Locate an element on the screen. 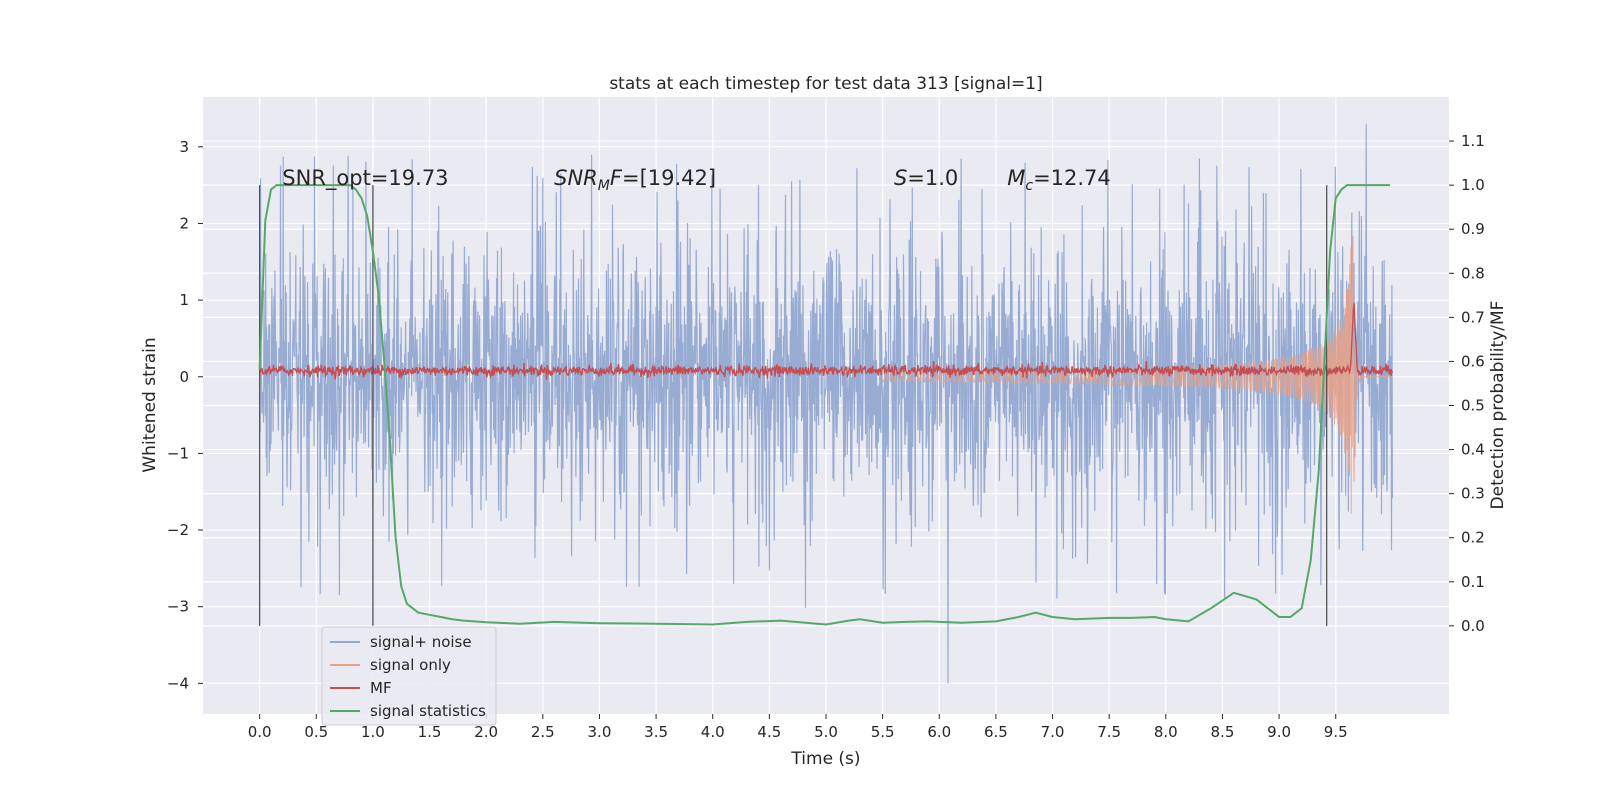 Image resolution: width=1600 pixels, height=800 pixels. x-axis-label: Time (s) is located at coordinates (825, 759).